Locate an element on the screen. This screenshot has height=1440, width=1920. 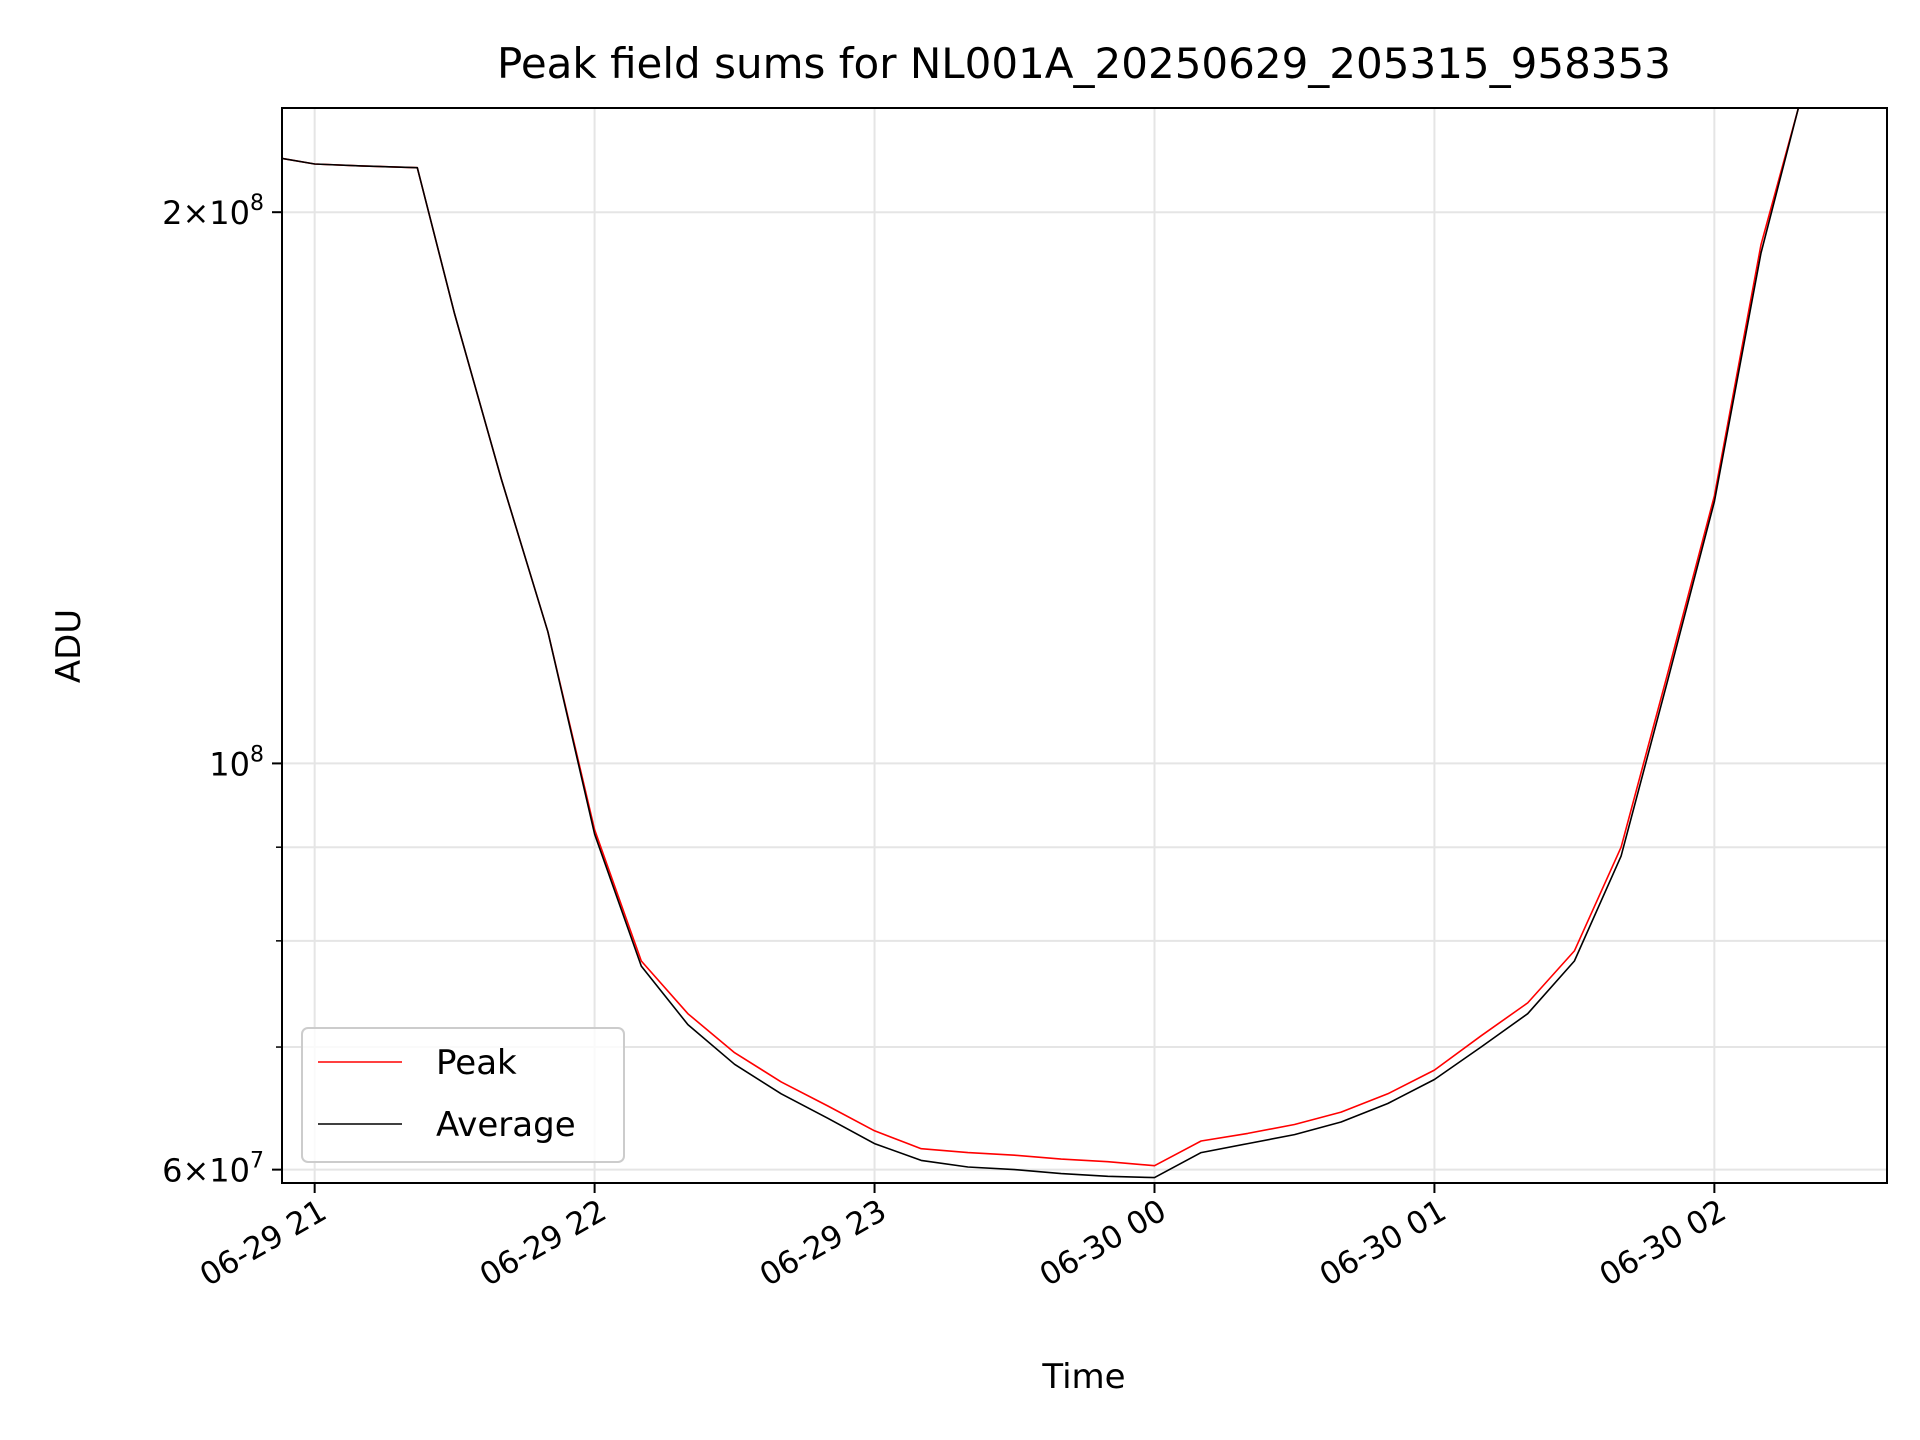
x-tick-label: 06-29 22 is located at coordinates (543, 1243).